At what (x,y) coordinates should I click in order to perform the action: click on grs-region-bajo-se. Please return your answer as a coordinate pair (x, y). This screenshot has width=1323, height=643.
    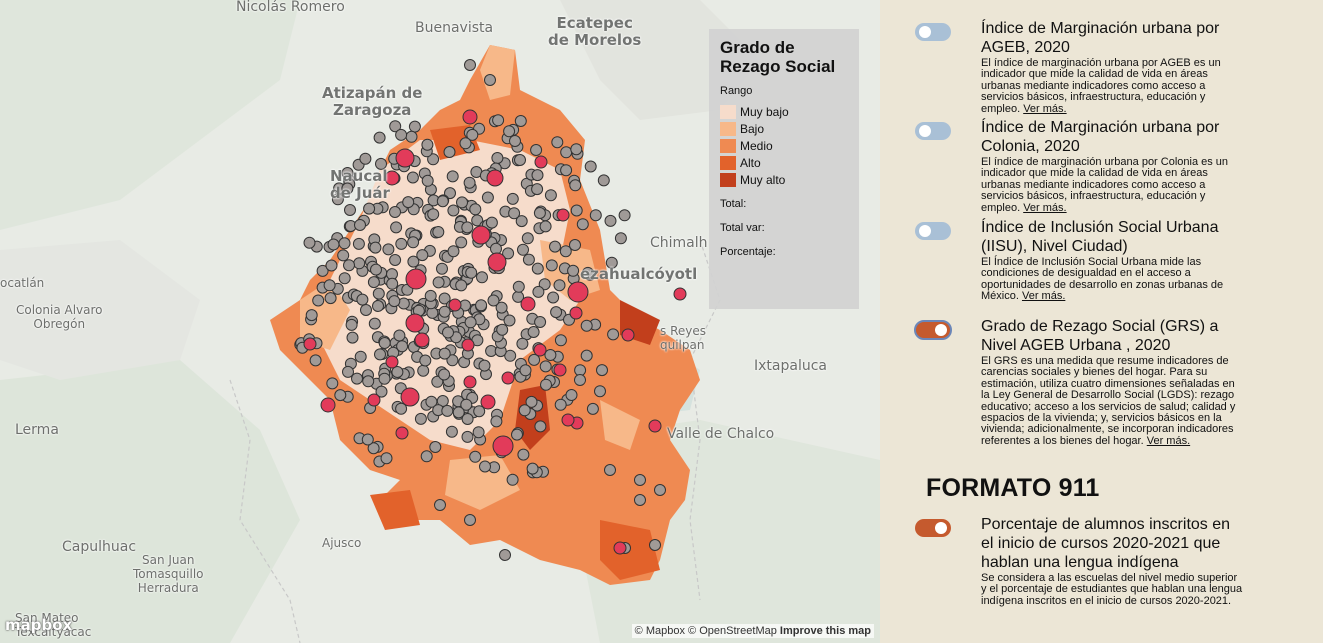
    Looking at the image, I should click on (620, 425).